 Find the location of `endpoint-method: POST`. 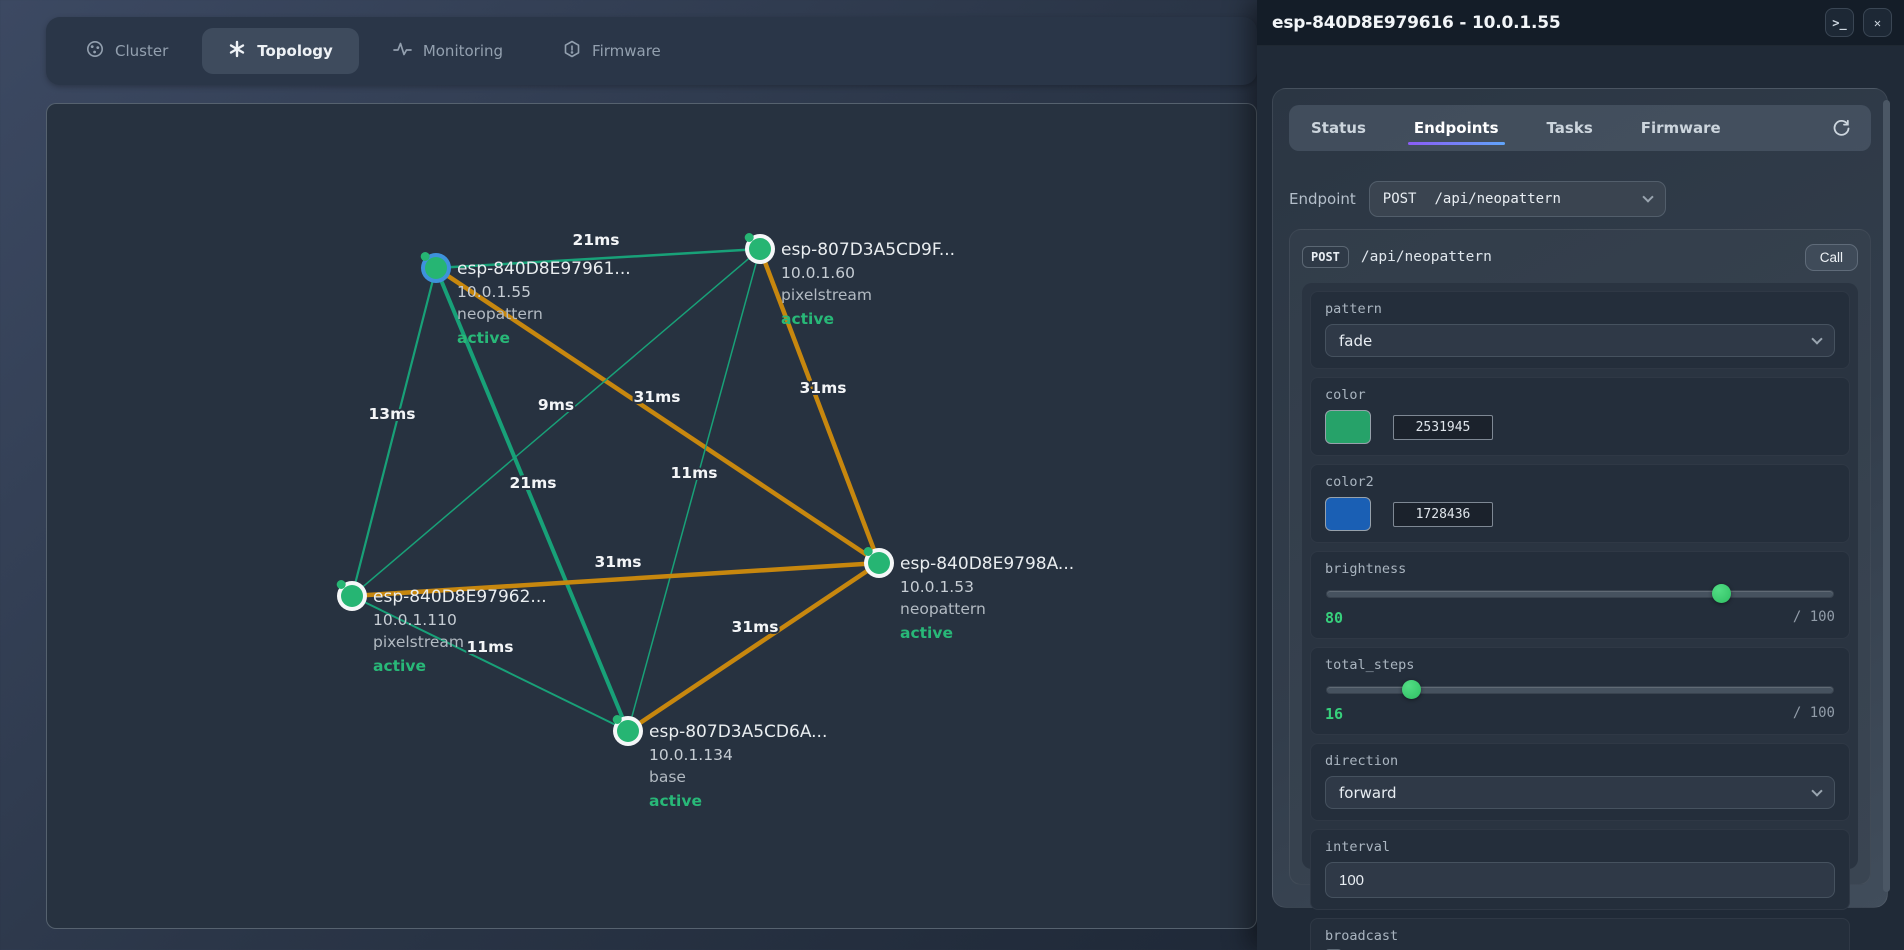

endpoint-method: POST is located at coordinates (1399, 199).